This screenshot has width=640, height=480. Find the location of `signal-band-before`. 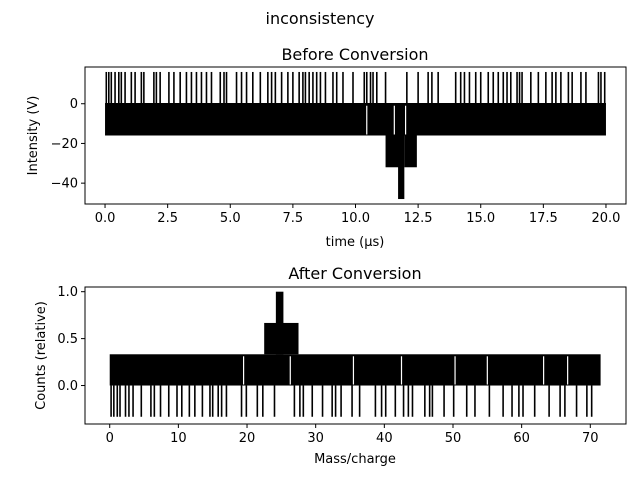

signal-band-before is located at coordinates (355, 119).